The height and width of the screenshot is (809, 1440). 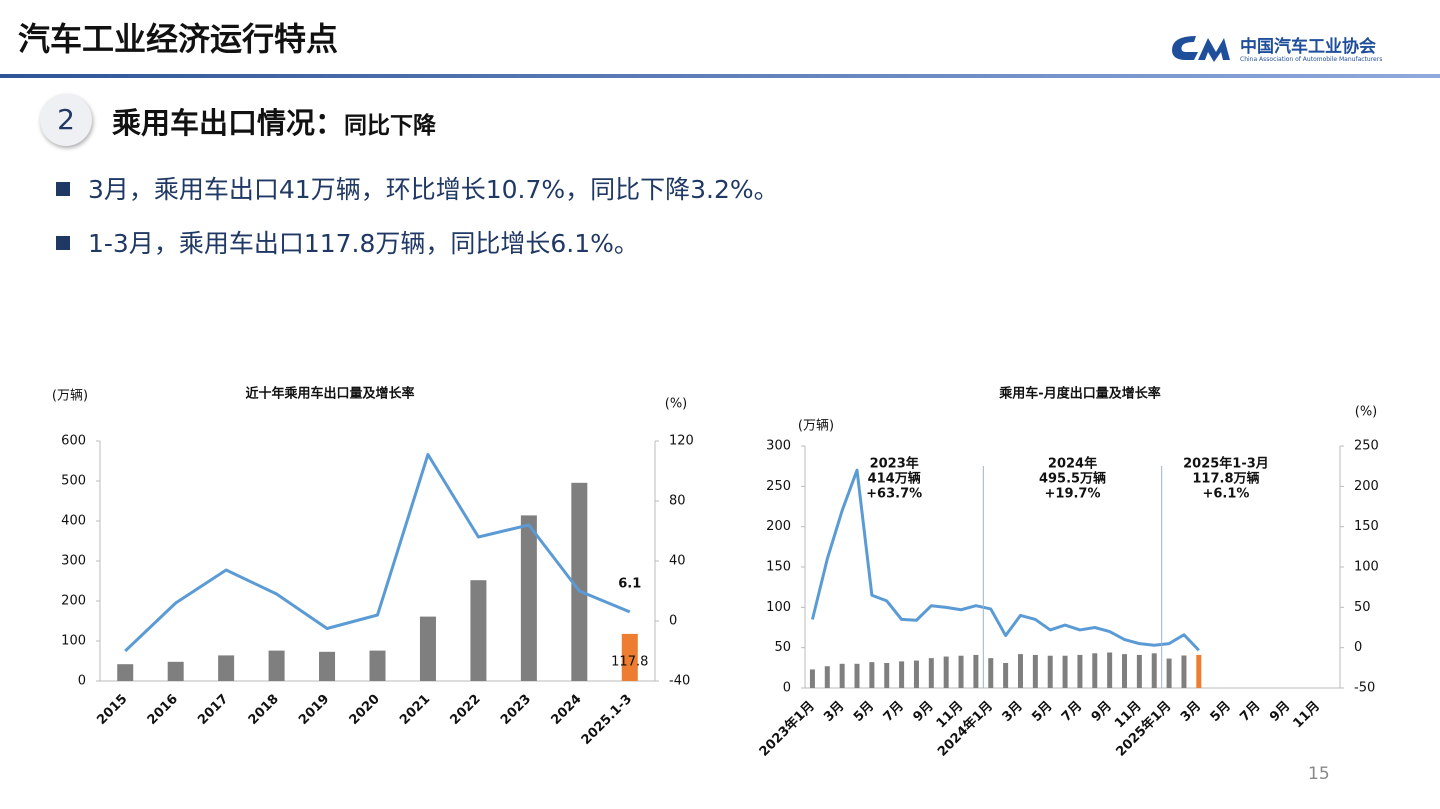 I want to click on annotation: 117.8万辆, so click(x=1225, y=479).